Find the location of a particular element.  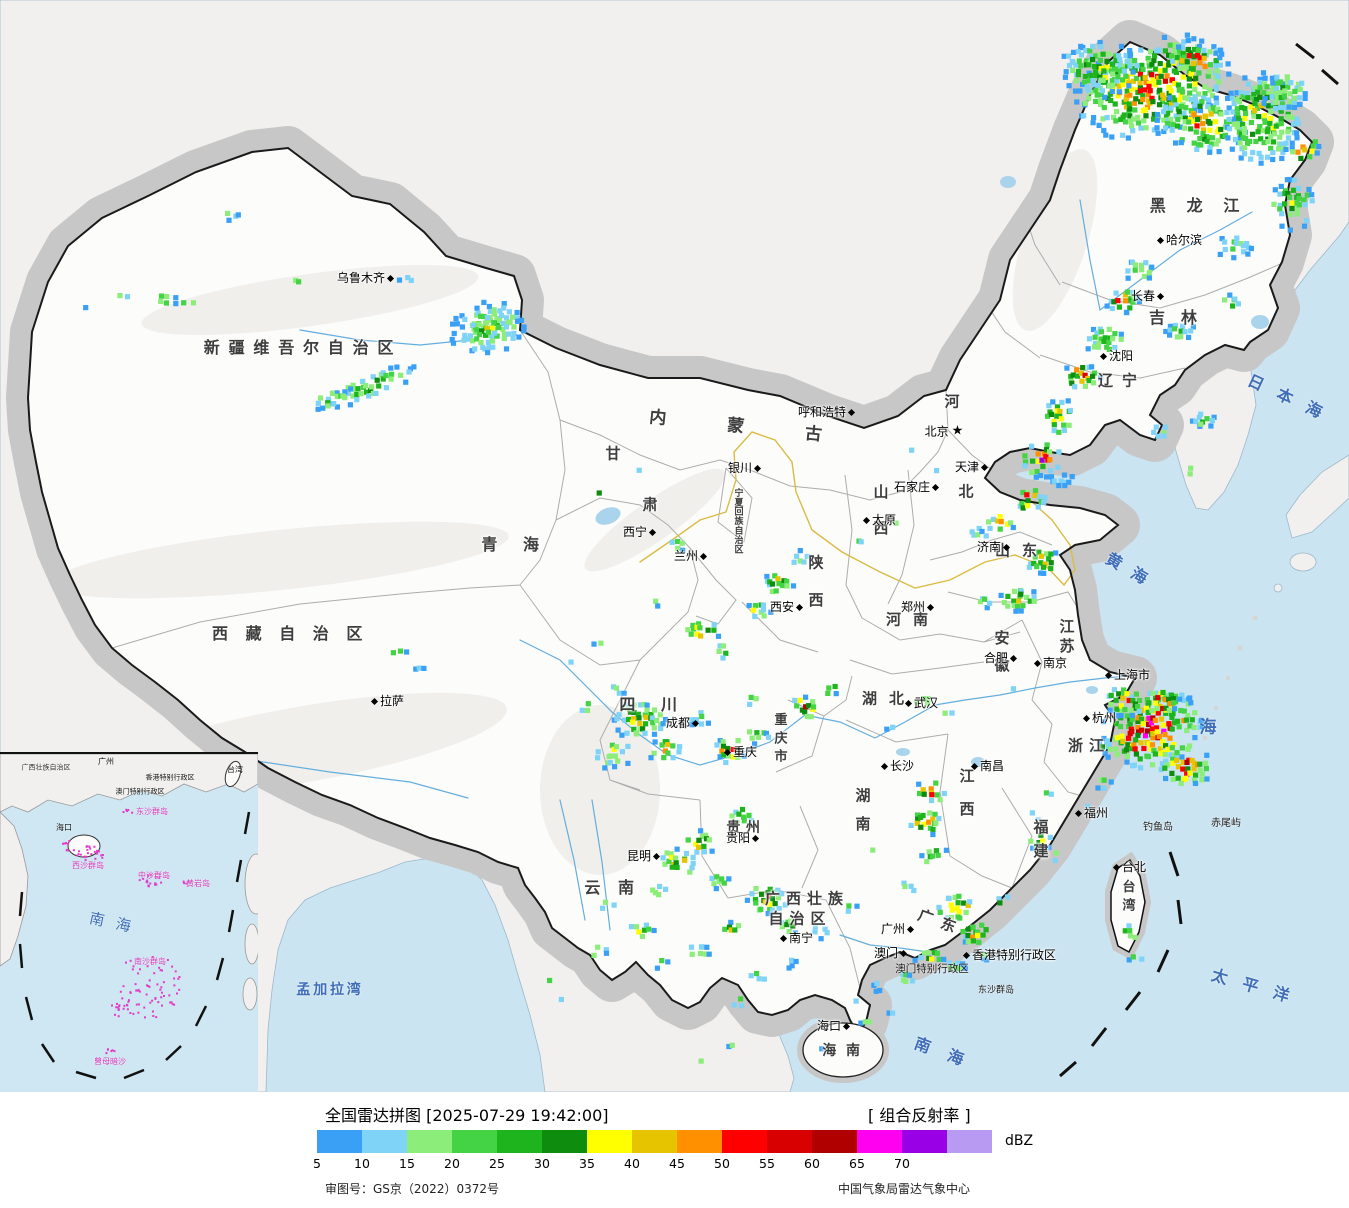

colorbar-tick: 30 is located at coordinates (542, 1163).